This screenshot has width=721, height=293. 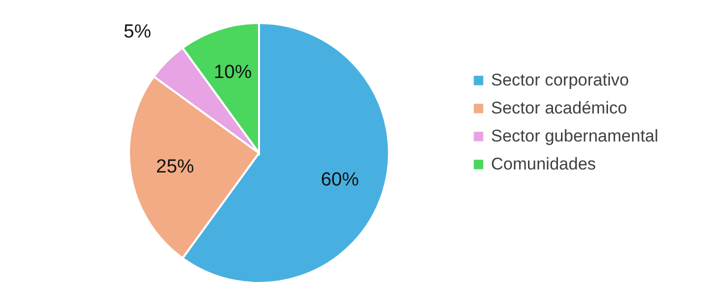 I want to click on data-label: 10%, so click(x=233, y=73).